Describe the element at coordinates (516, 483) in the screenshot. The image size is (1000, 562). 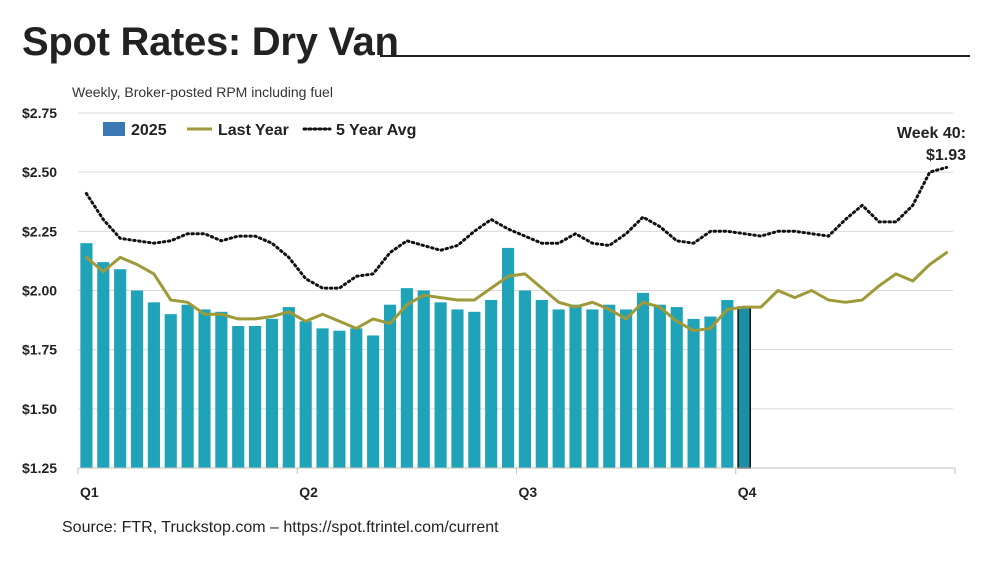
I see `x-axis: Q1 Q2 Q3 Q4` at that location.